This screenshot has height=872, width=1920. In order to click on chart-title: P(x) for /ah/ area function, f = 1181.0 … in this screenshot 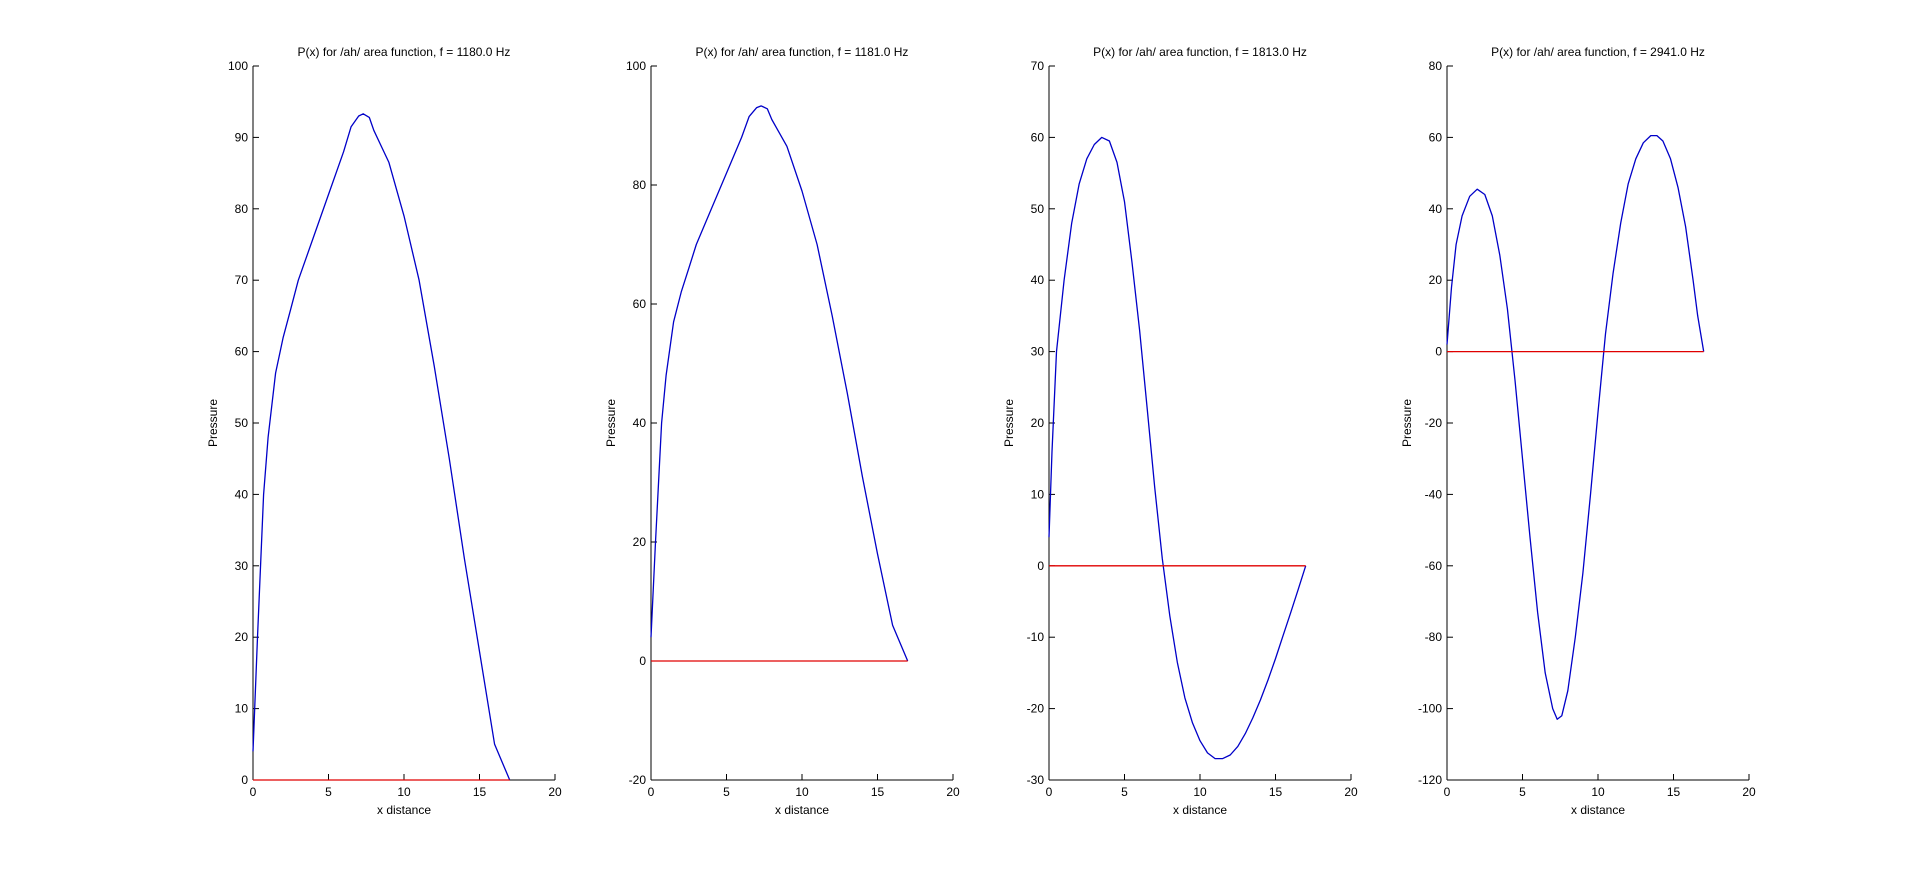, I will do `click(802, 52)`.